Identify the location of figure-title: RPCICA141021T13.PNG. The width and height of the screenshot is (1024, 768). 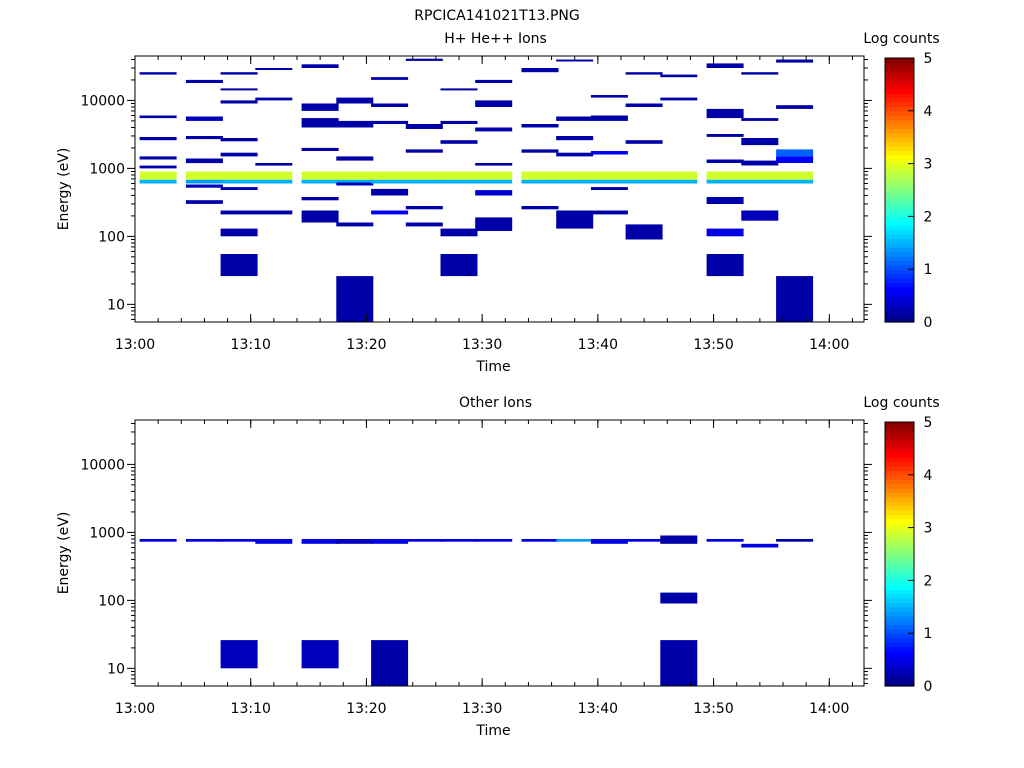
(496, 16).